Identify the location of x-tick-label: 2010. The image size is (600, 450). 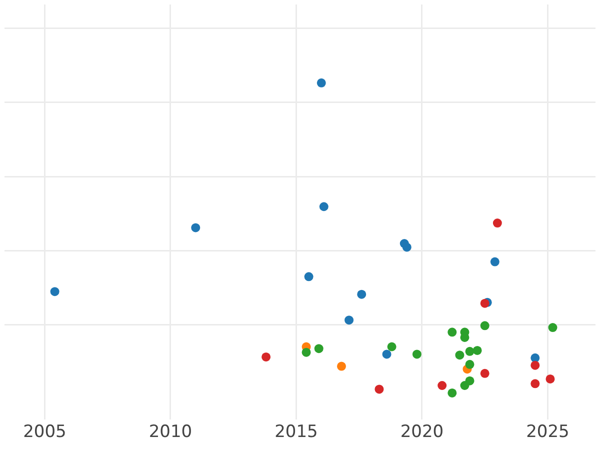
(170, 432).